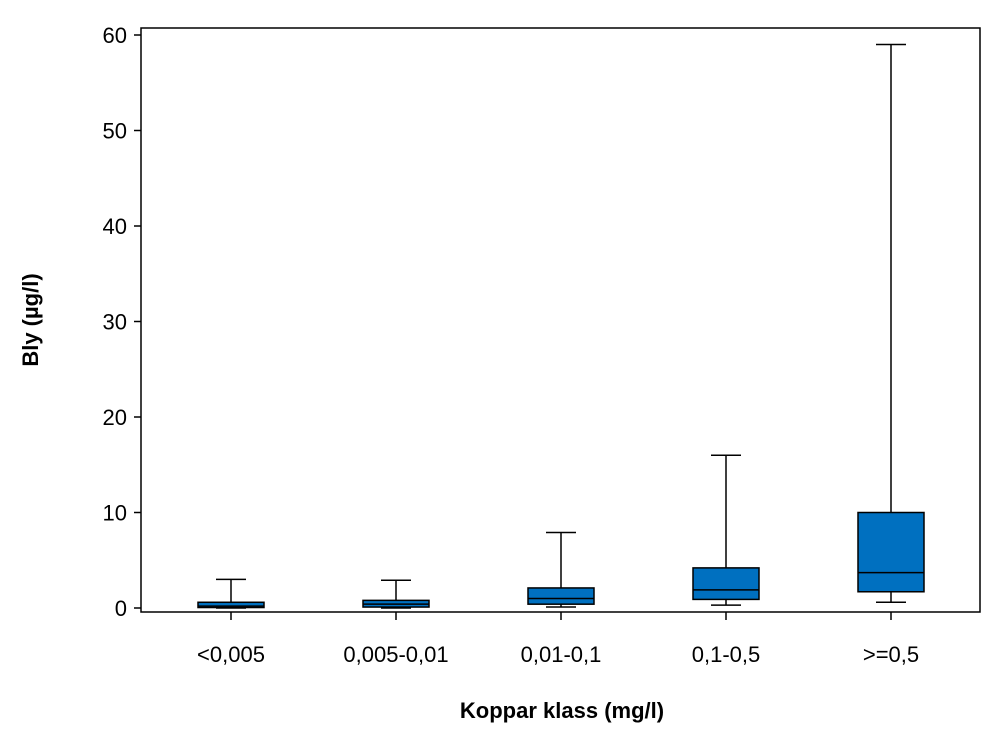 This screenshot has width=1000, height=750. I want to click on y-tick-label: 30, so click(115, 322).